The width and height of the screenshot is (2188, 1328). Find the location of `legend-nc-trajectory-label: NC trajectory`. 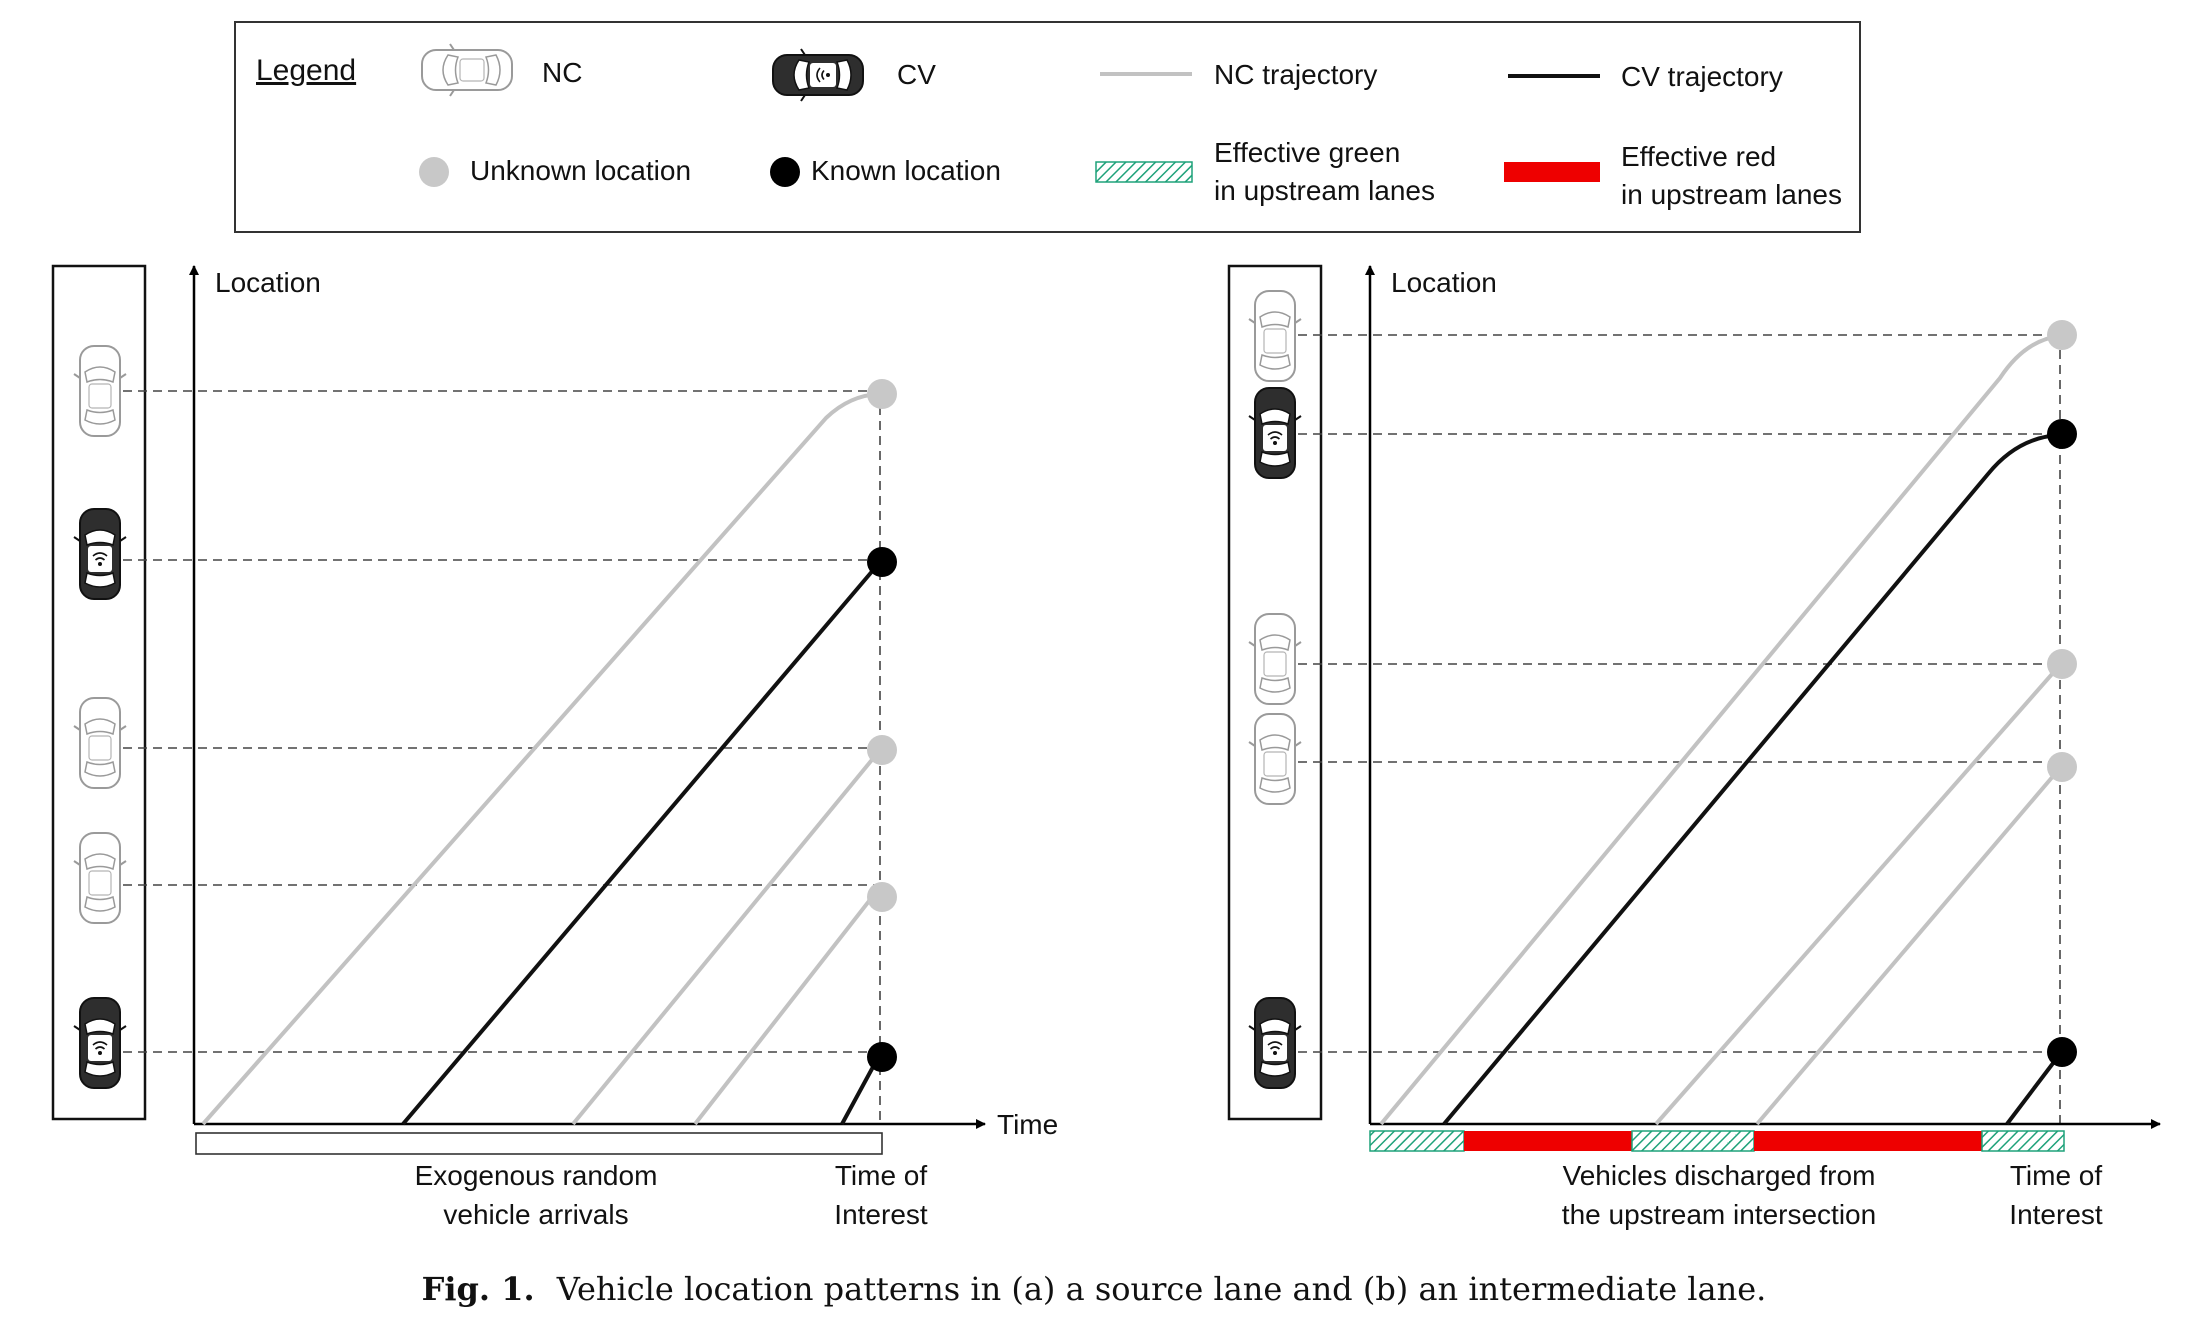

legend-nc-trajectory-label: NC trajectory is located at coordinates (1295, 74).